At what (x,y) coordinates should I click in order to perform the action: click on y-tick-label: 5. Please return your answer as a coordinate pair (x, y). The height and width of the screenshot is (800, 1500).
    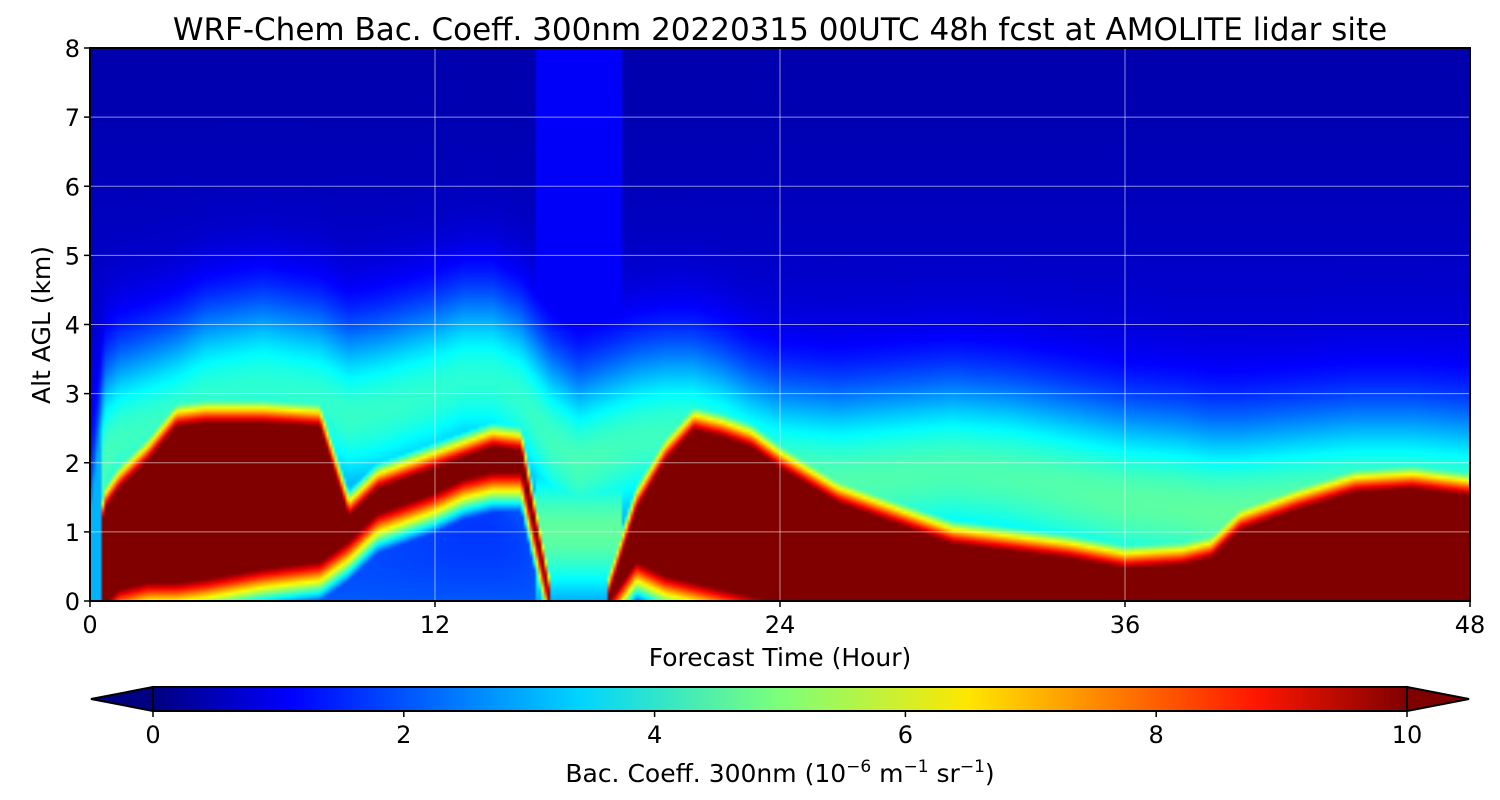
    Looking at the image, I should click on (72, 256).